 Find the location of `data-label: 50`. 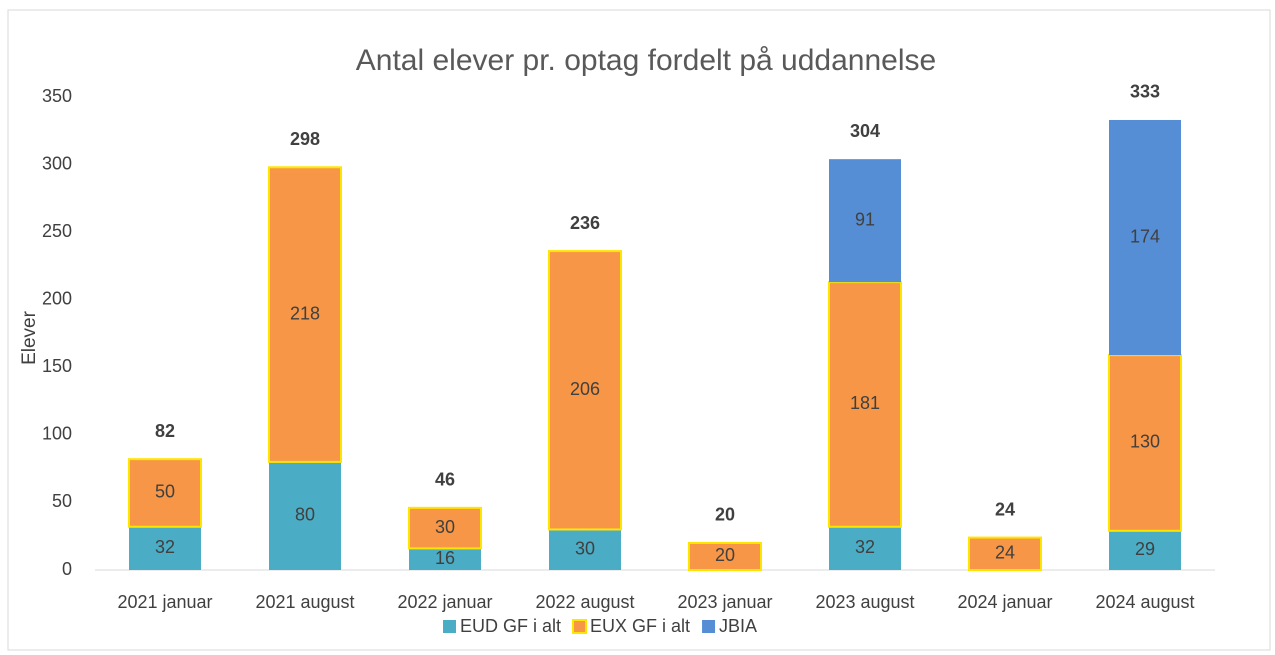

data-label: 50 is located at coordinates (165, 492).